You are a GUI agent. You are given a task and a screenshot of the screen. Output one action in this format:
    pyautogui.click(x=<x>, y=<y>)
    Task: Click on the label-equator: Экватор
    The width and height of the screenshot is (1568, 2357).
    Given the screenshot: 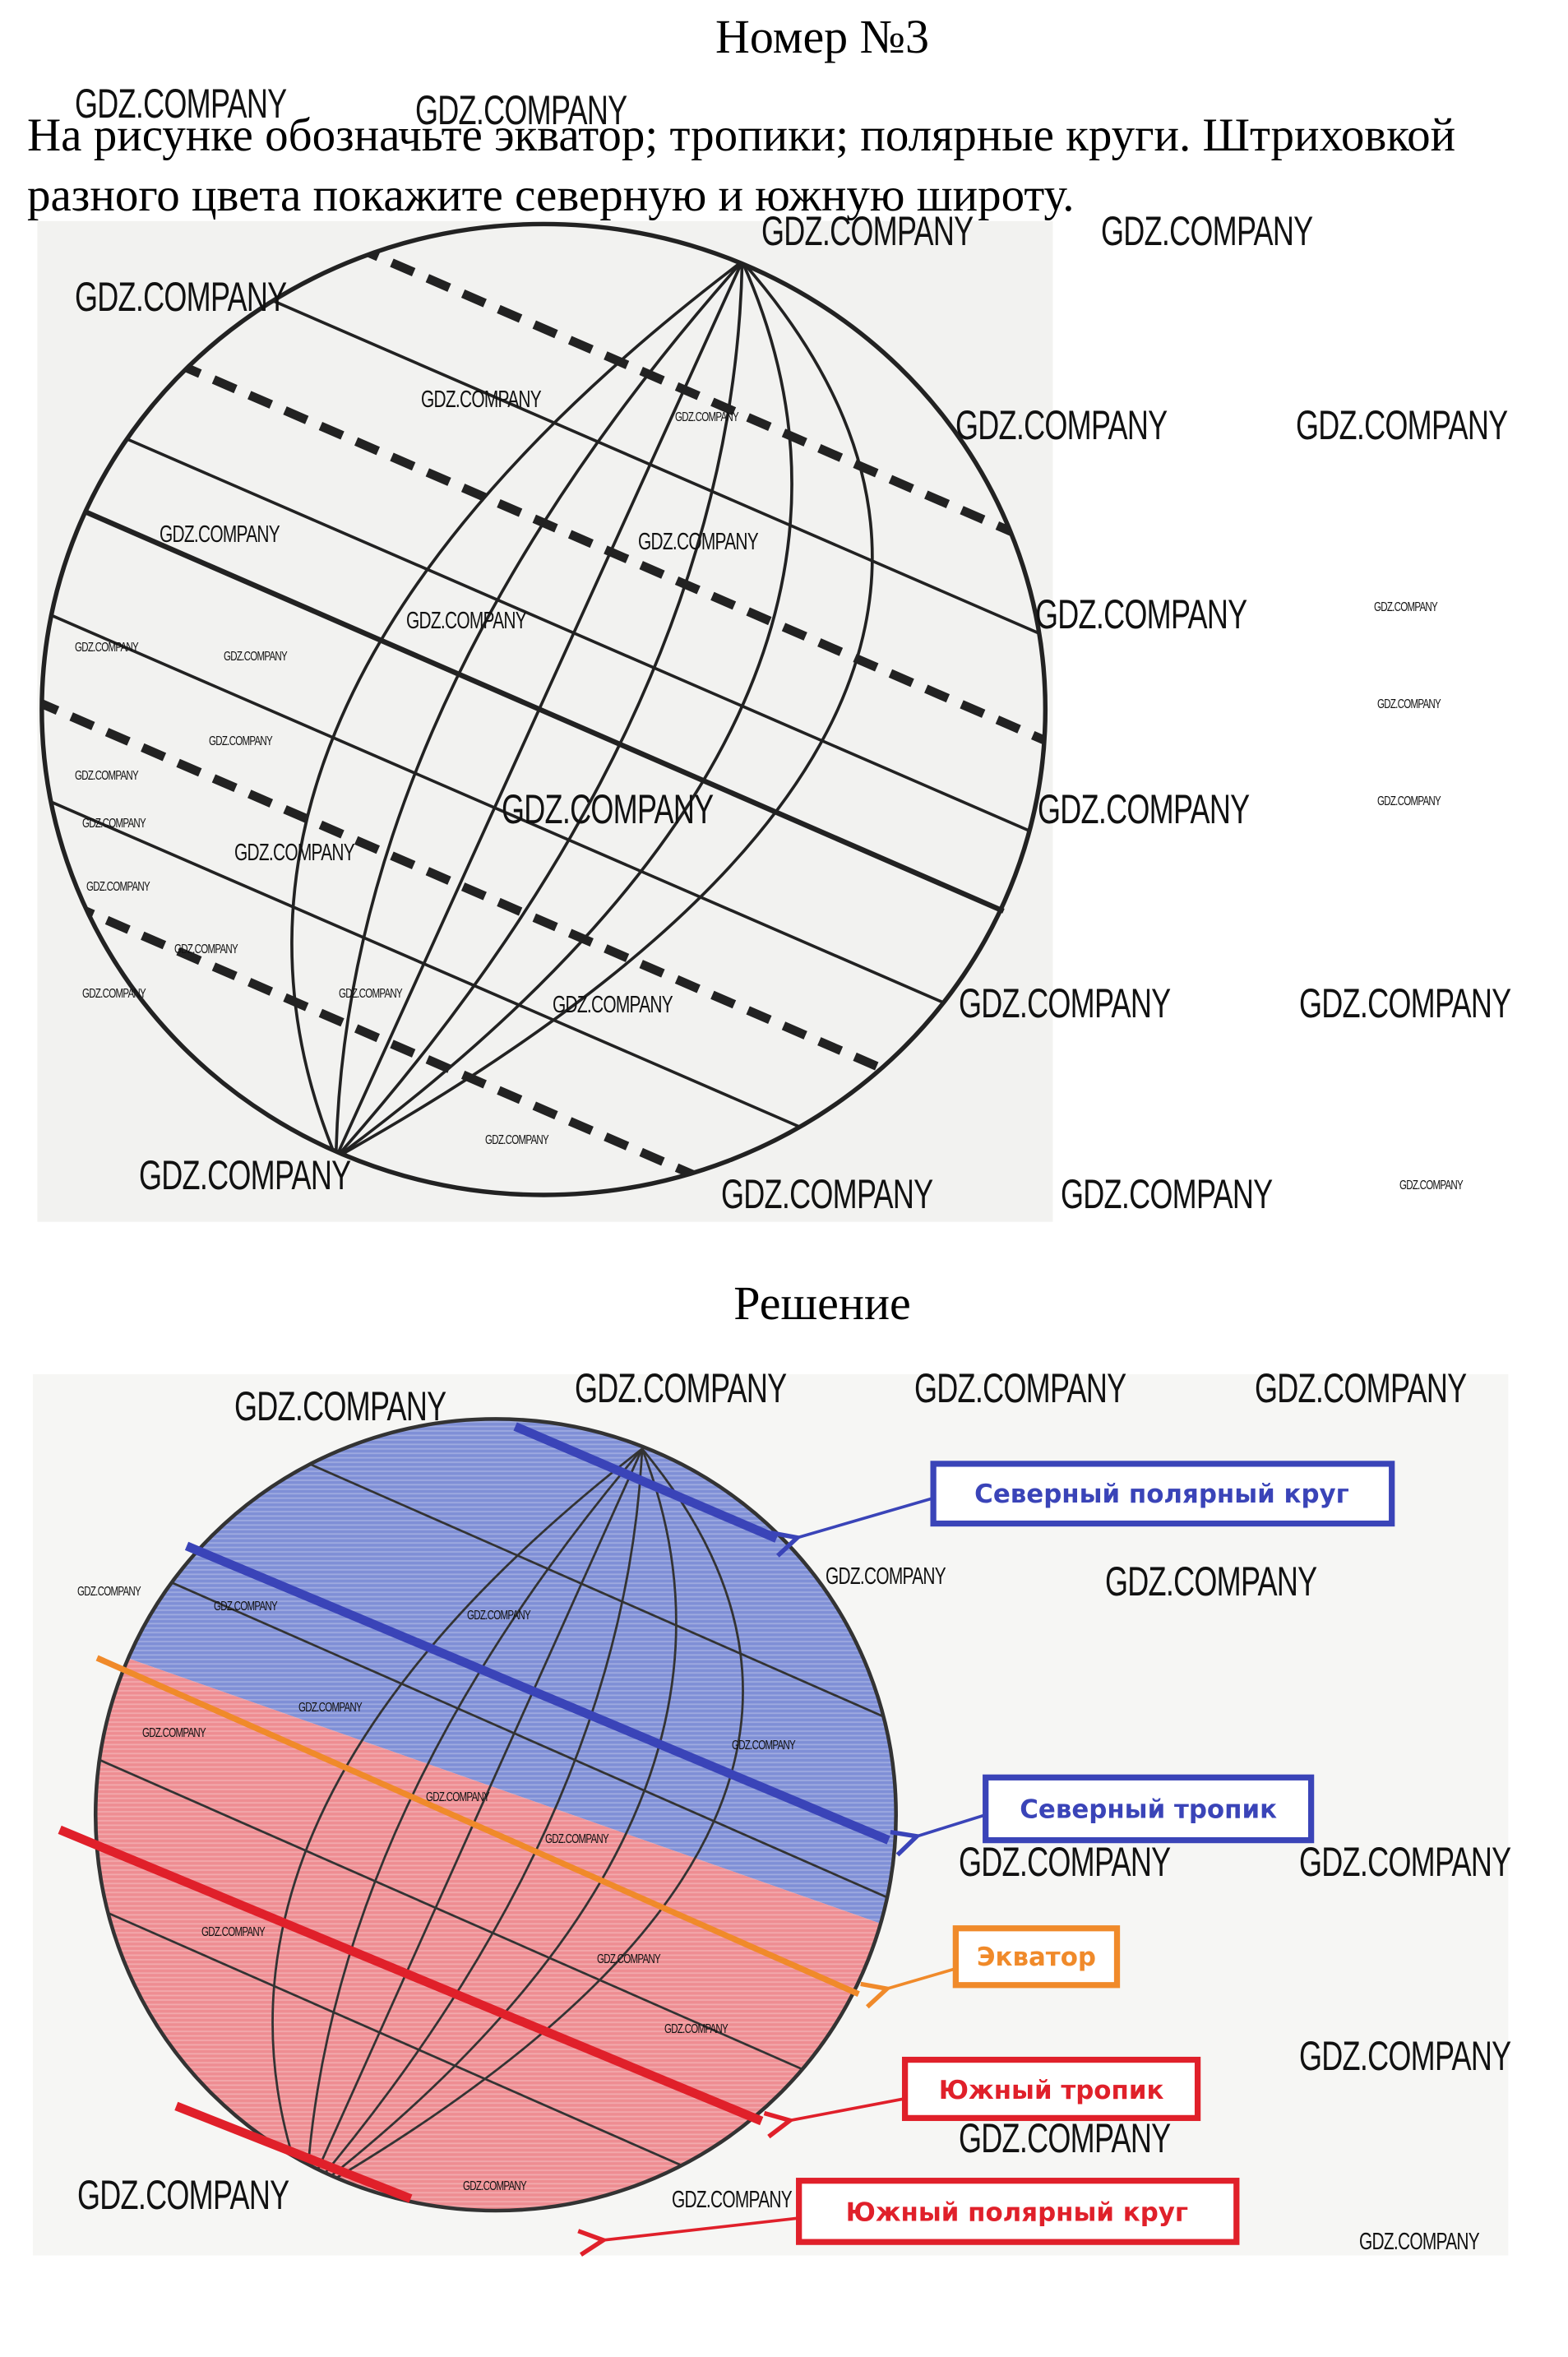 What is the action you would take?
    pyautogui.click(x=1036, y=1957)
    